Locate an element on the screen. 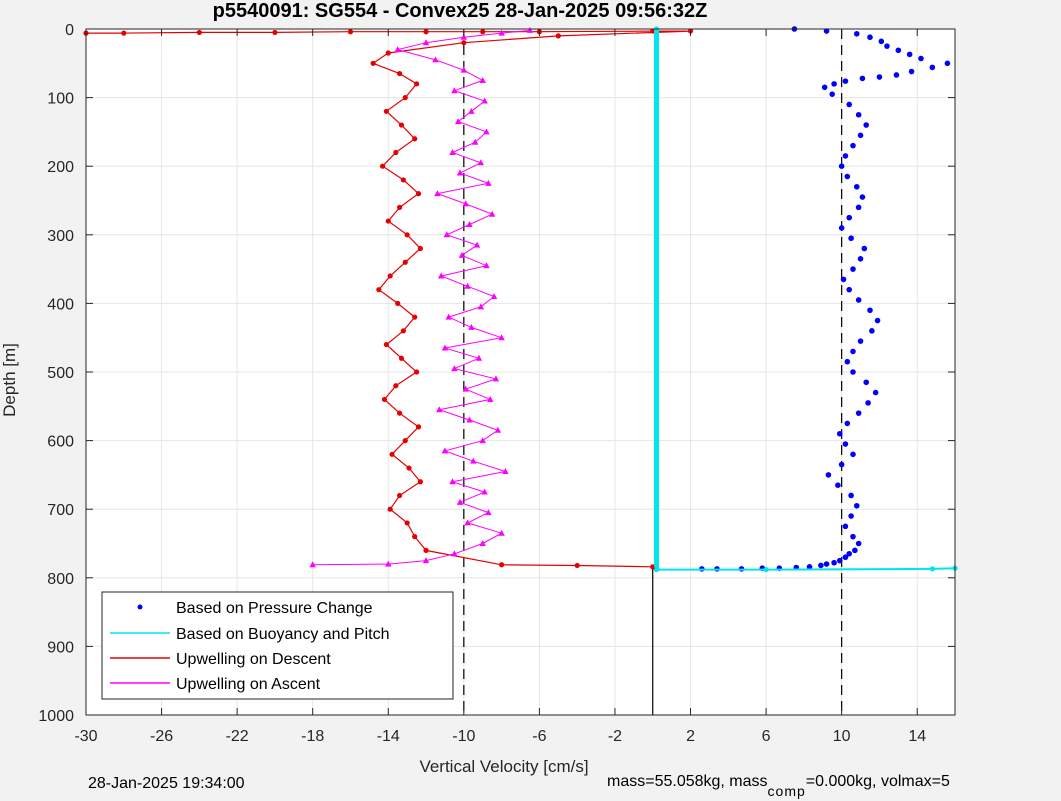  legend-label-descent: Upwelling on Descent is located at coordinates (253, 659).